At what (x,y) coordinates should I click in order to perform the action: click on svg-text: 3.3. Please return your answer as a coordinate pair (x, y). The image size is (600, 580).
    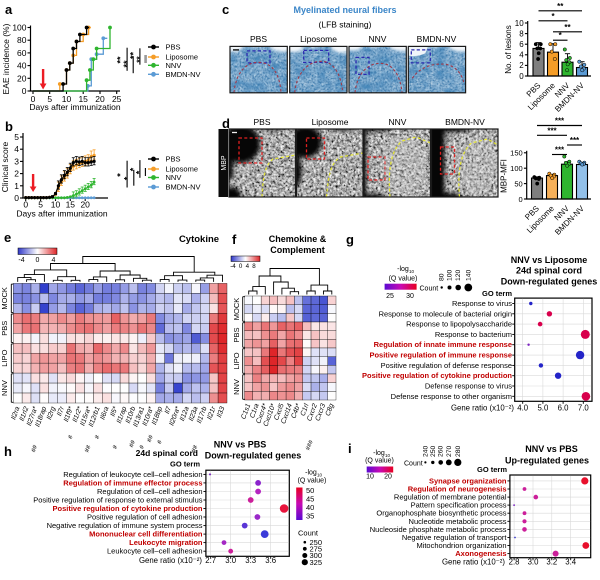
    Looking at the image, I should click on (250, 560).